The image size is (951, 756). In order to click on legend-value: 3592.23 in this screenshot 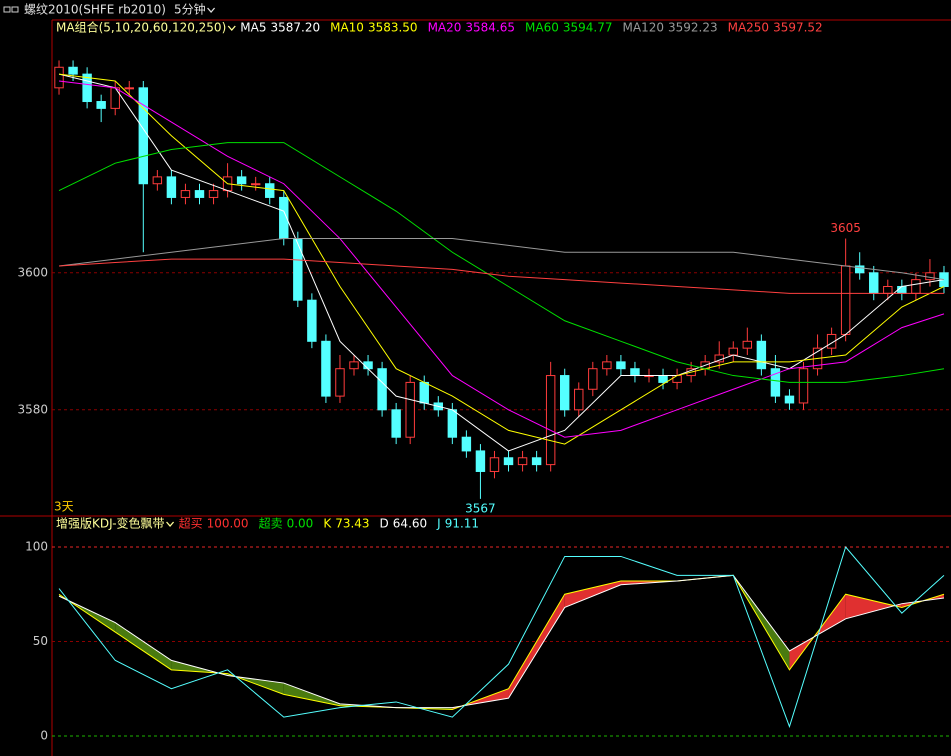, I will do `click(693, 28)`.